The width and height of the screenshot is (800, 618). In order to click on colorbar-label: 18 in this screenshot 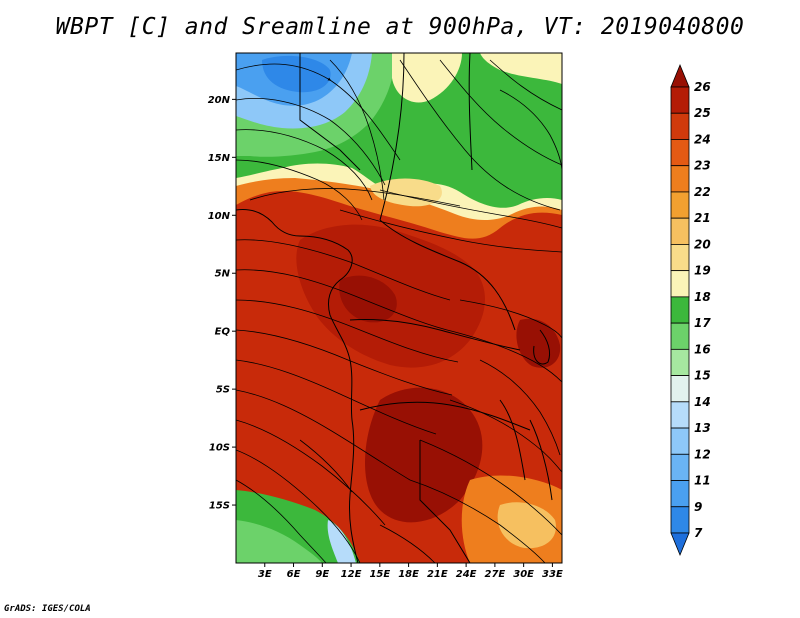, I will do `click(702, 297)`.